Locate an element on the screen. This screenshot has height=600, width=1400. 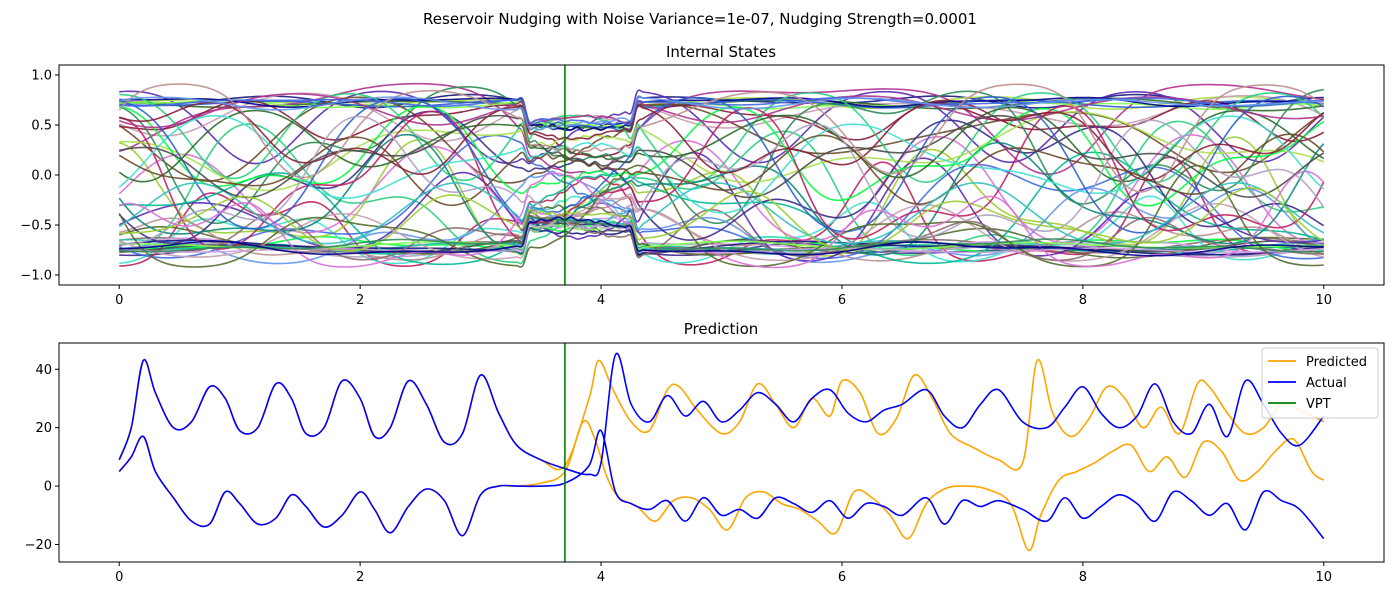
internal-states-xtick-label: 6 is located at coordinates (842, 300).